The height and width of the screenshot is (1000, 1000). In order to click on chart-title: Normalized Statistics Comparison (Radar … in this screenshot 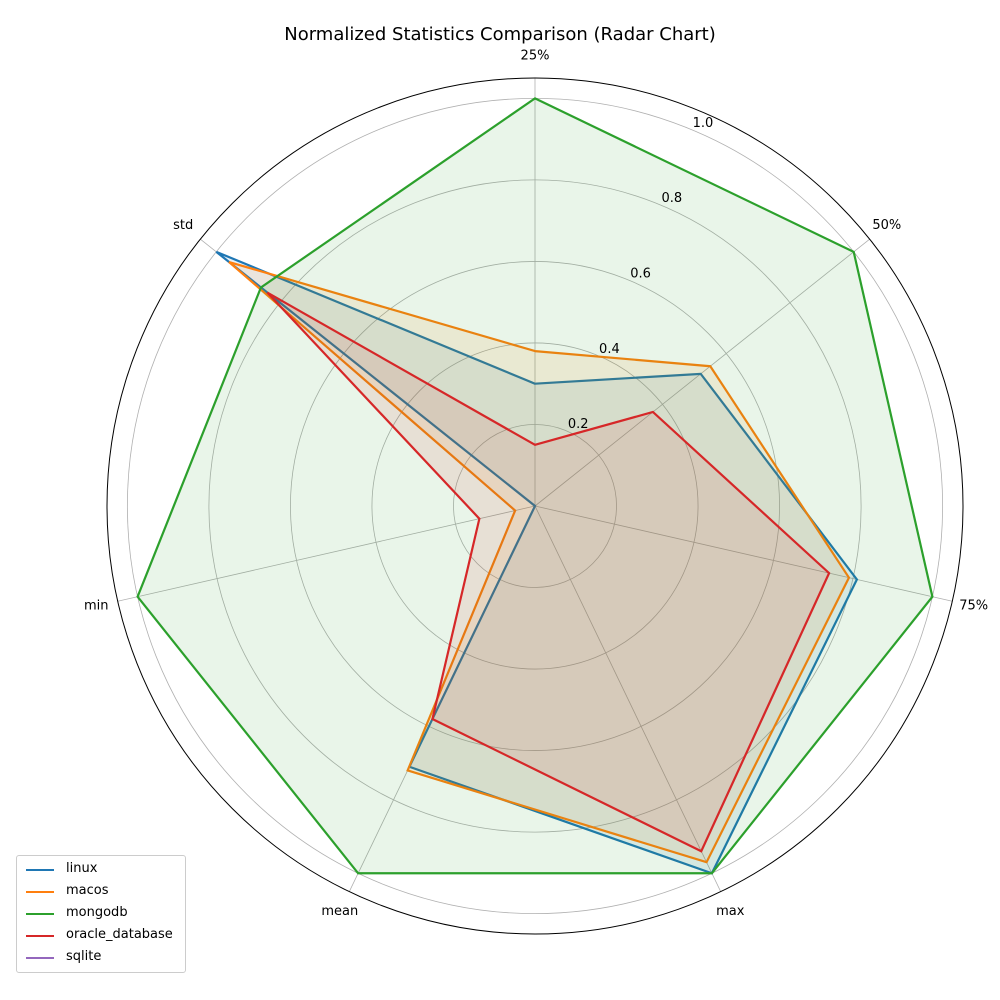, I will do `click(500, 34)`.